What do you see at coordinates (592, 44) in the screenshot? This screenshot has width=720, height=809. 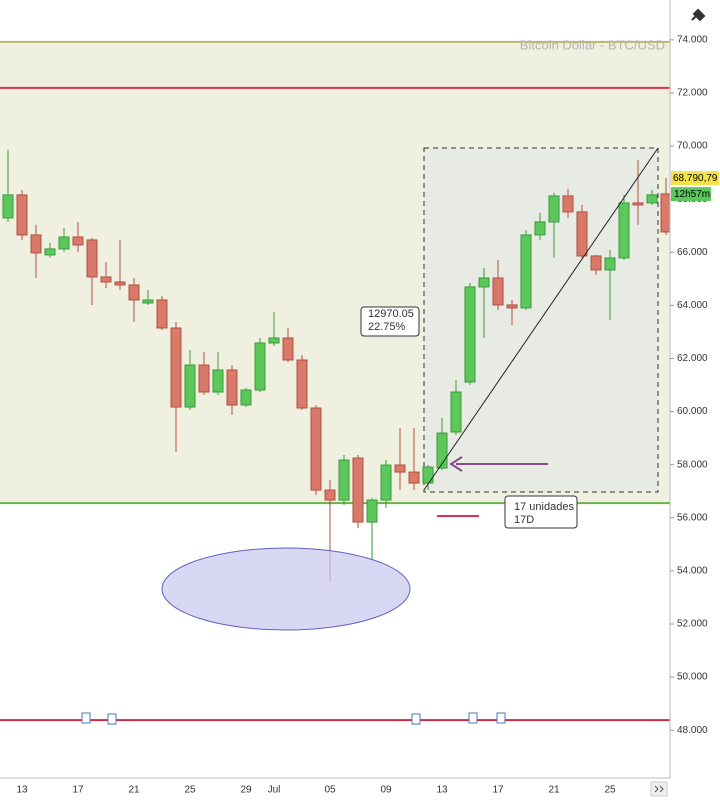 I see `chart-title: Bitcoin Dollar - BTC/USD` at bounding box center [592, 44].